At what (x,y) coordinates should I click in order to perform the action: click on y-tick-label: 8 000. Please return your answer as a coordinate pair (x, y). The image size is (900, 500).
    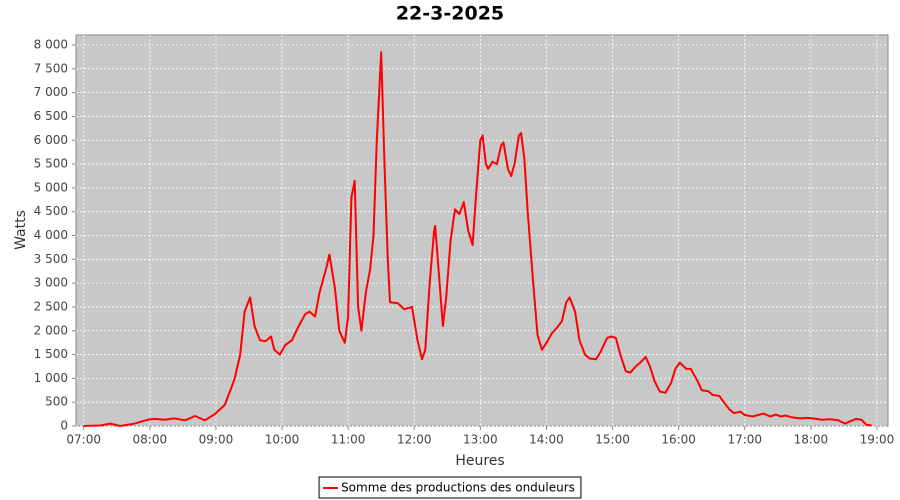
    Looking at the image, I should click on (51, 45).